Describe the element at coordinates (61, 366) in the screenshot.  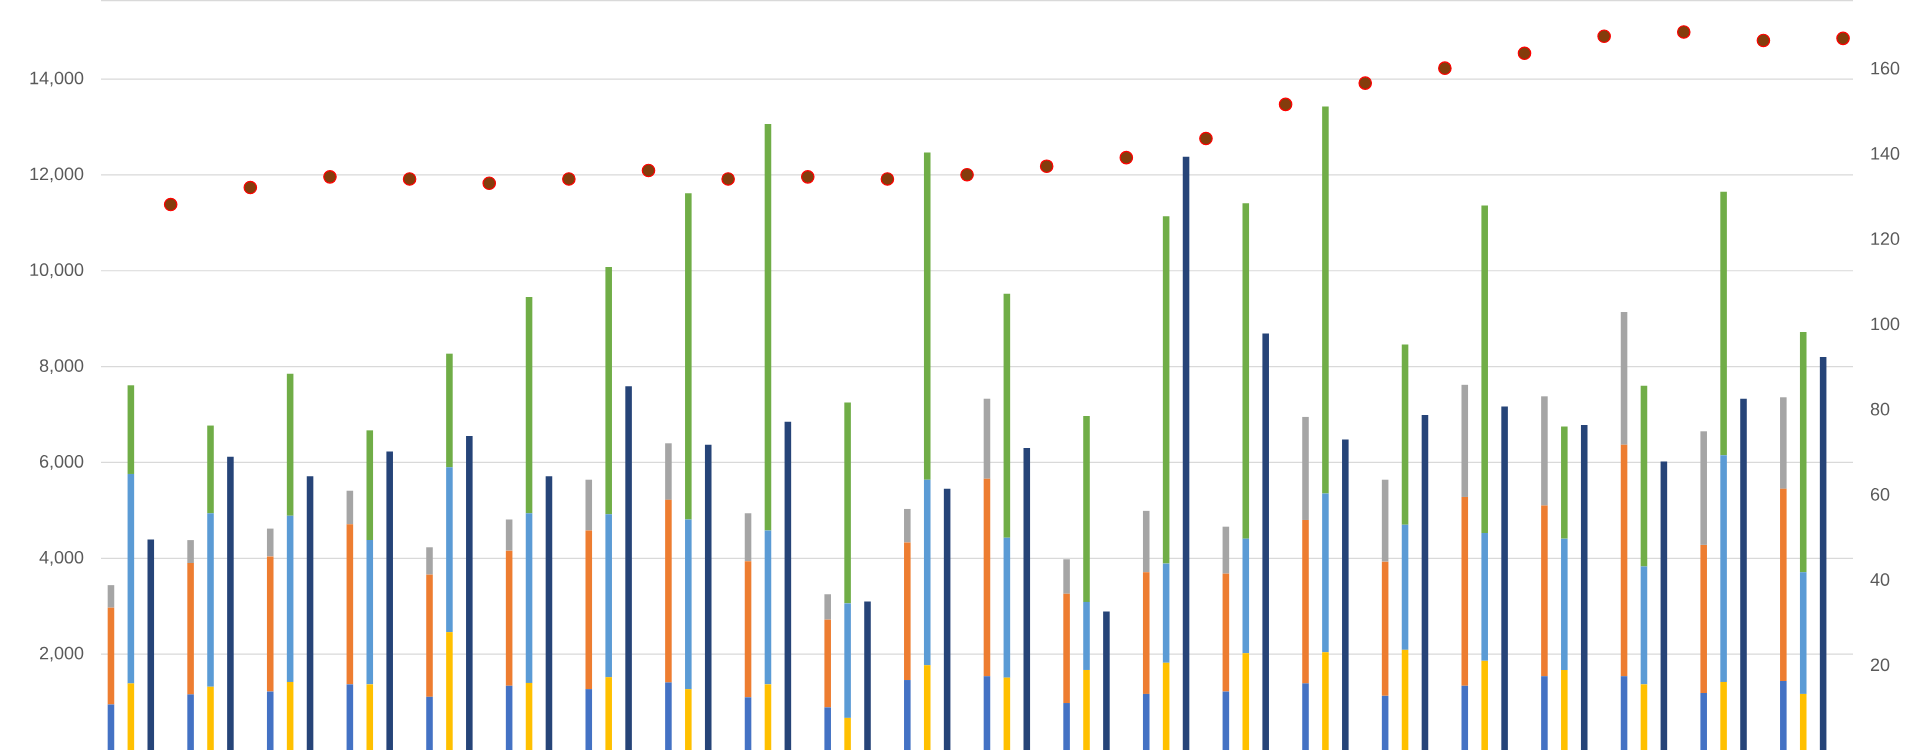
I see `y-tick-label: 8,000` at that location.